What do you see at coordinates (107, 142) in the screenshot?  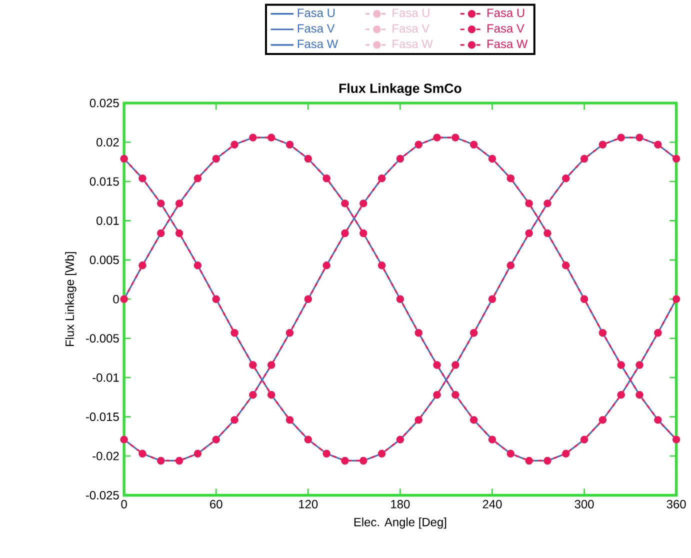 I see `y-tick-label: 0.02` at bounding box center [107, 142].